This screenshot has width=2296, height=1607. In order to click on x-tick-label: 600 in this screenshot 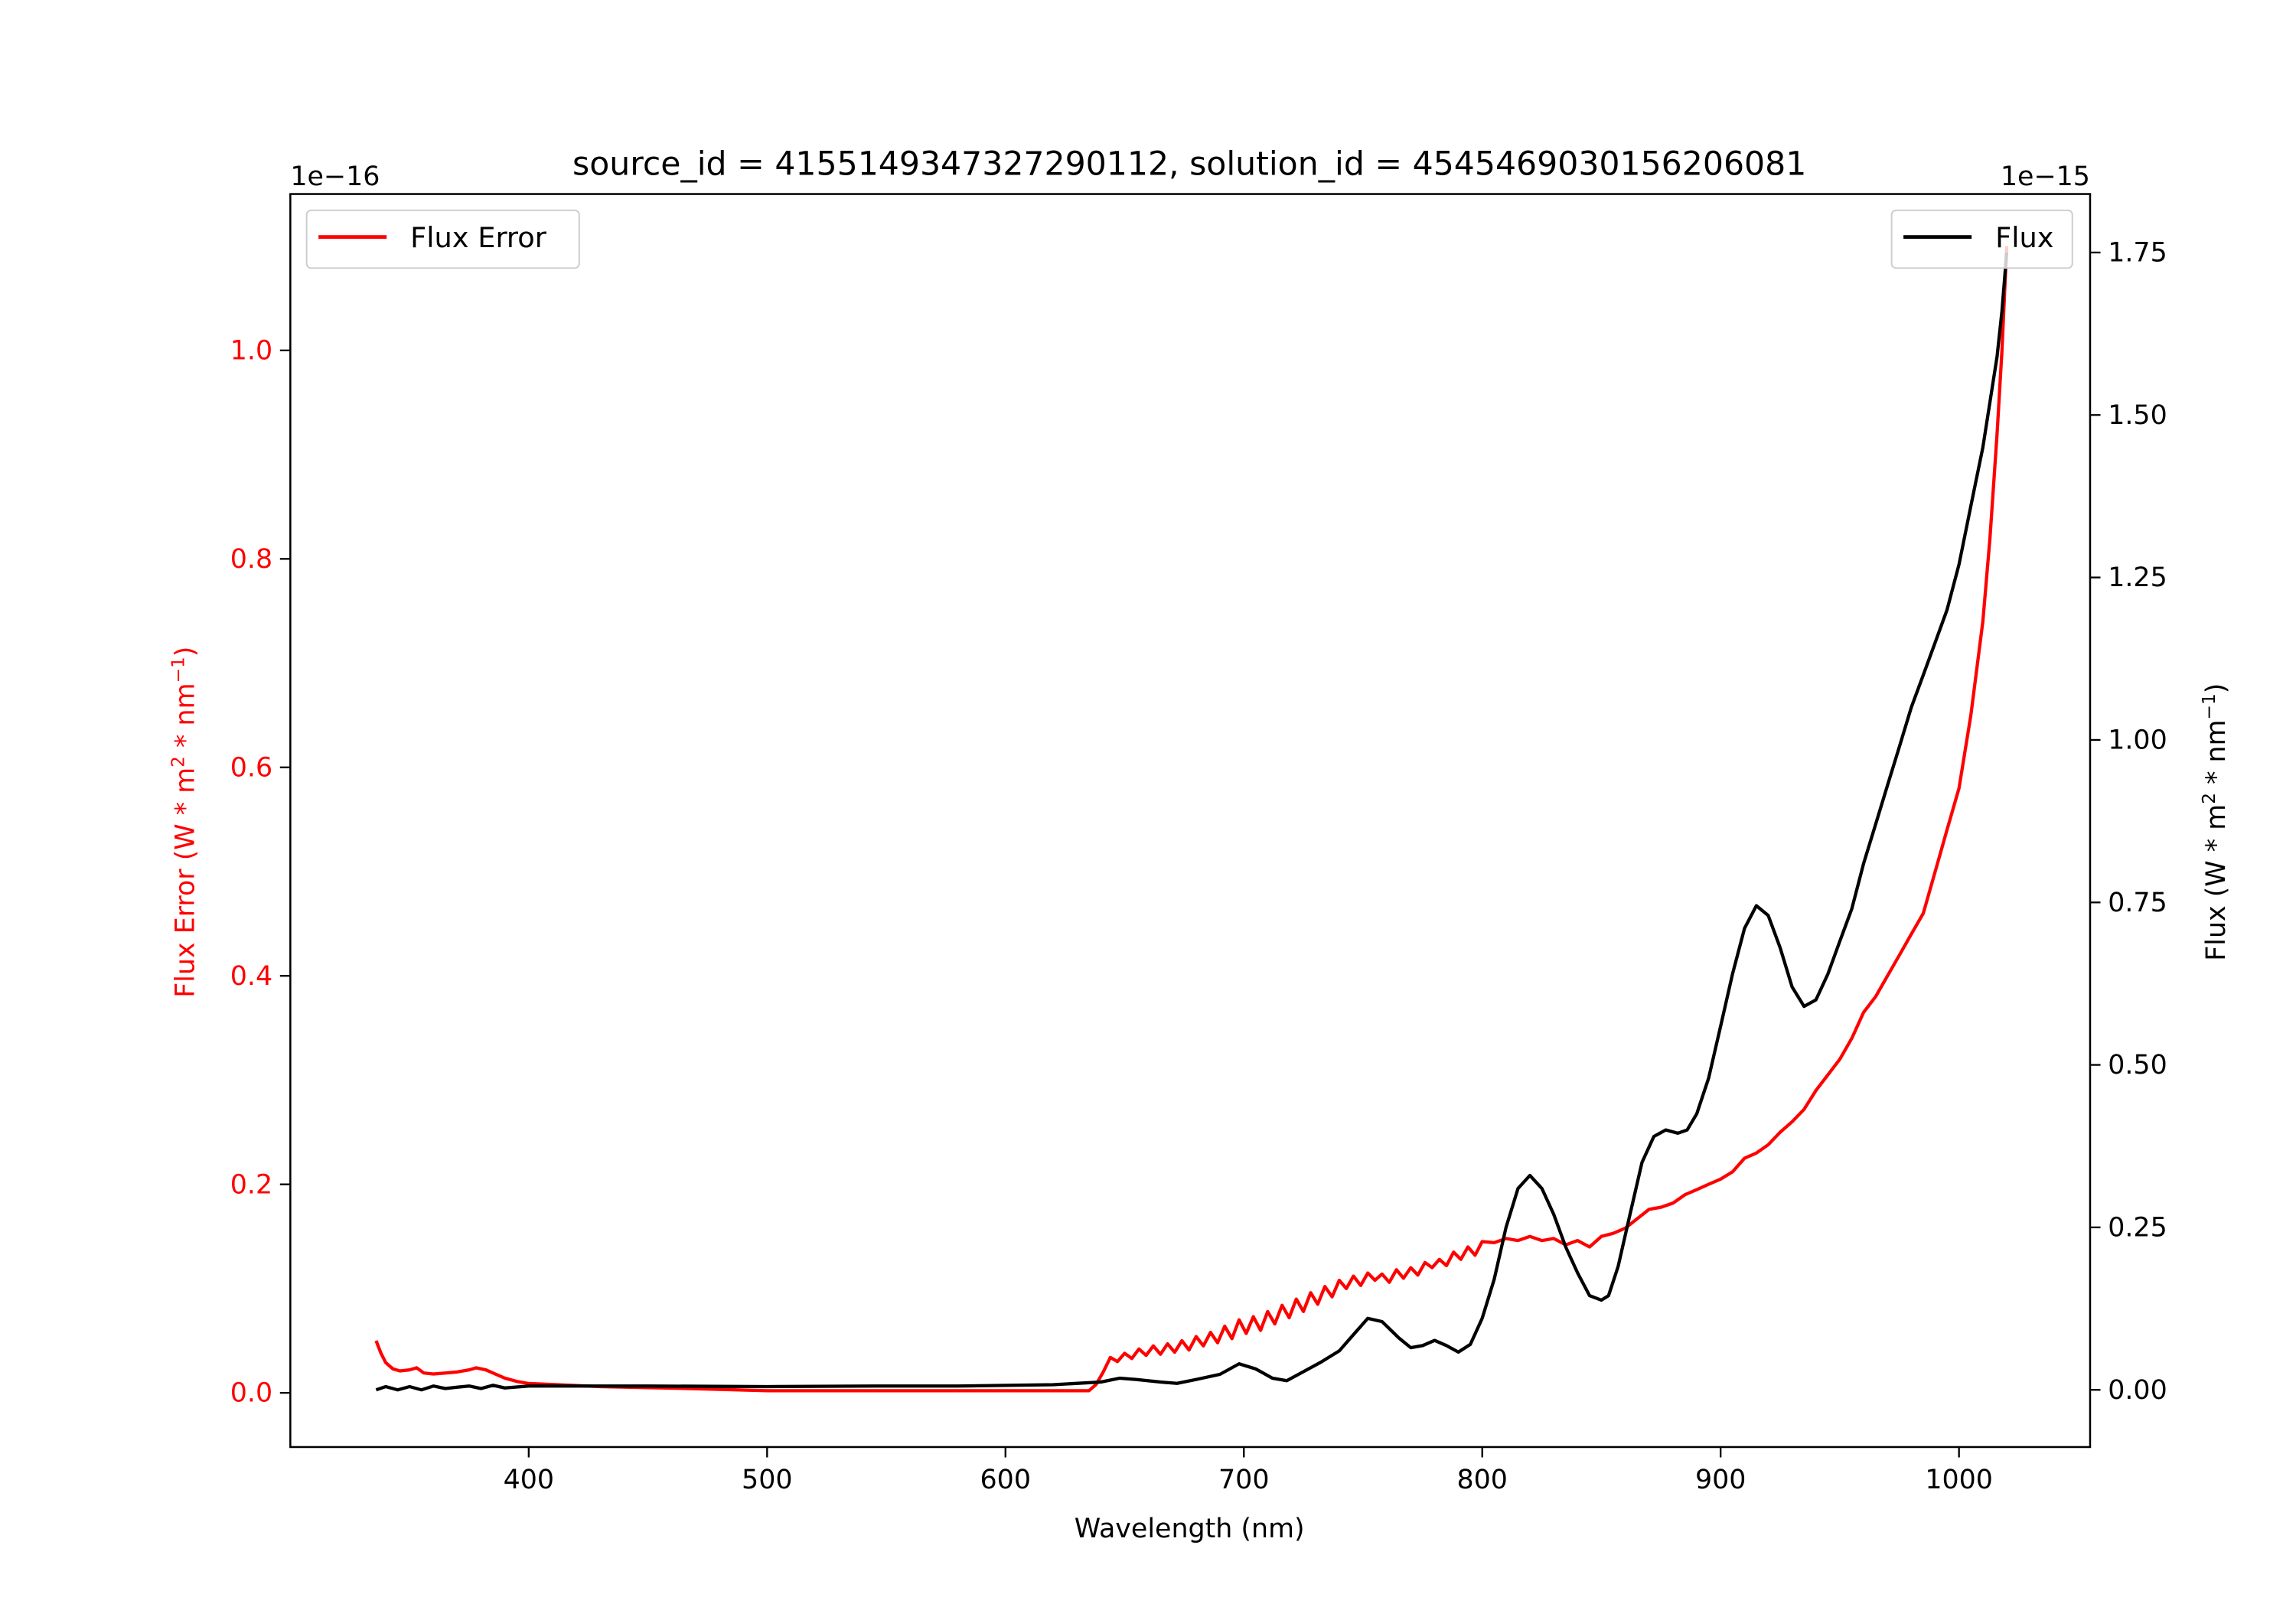, I will do `click(1005, 1480)`.